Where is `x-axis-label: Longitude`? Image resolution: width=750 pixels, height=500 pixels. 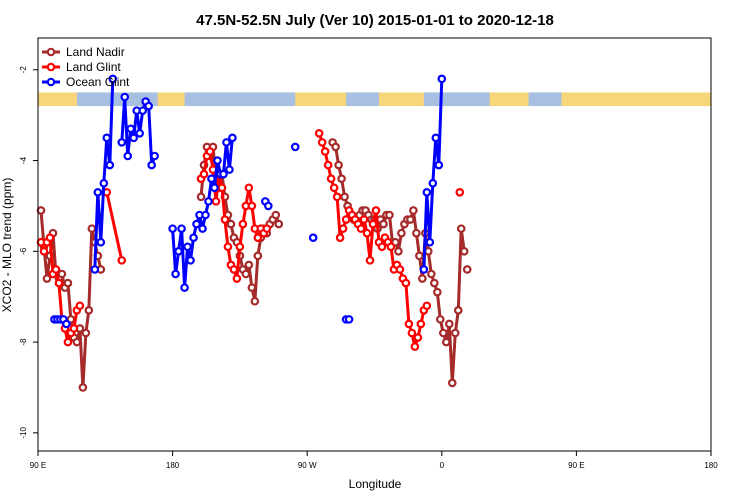
x-axis-label: Longitude is located at coordinates (375, 484).